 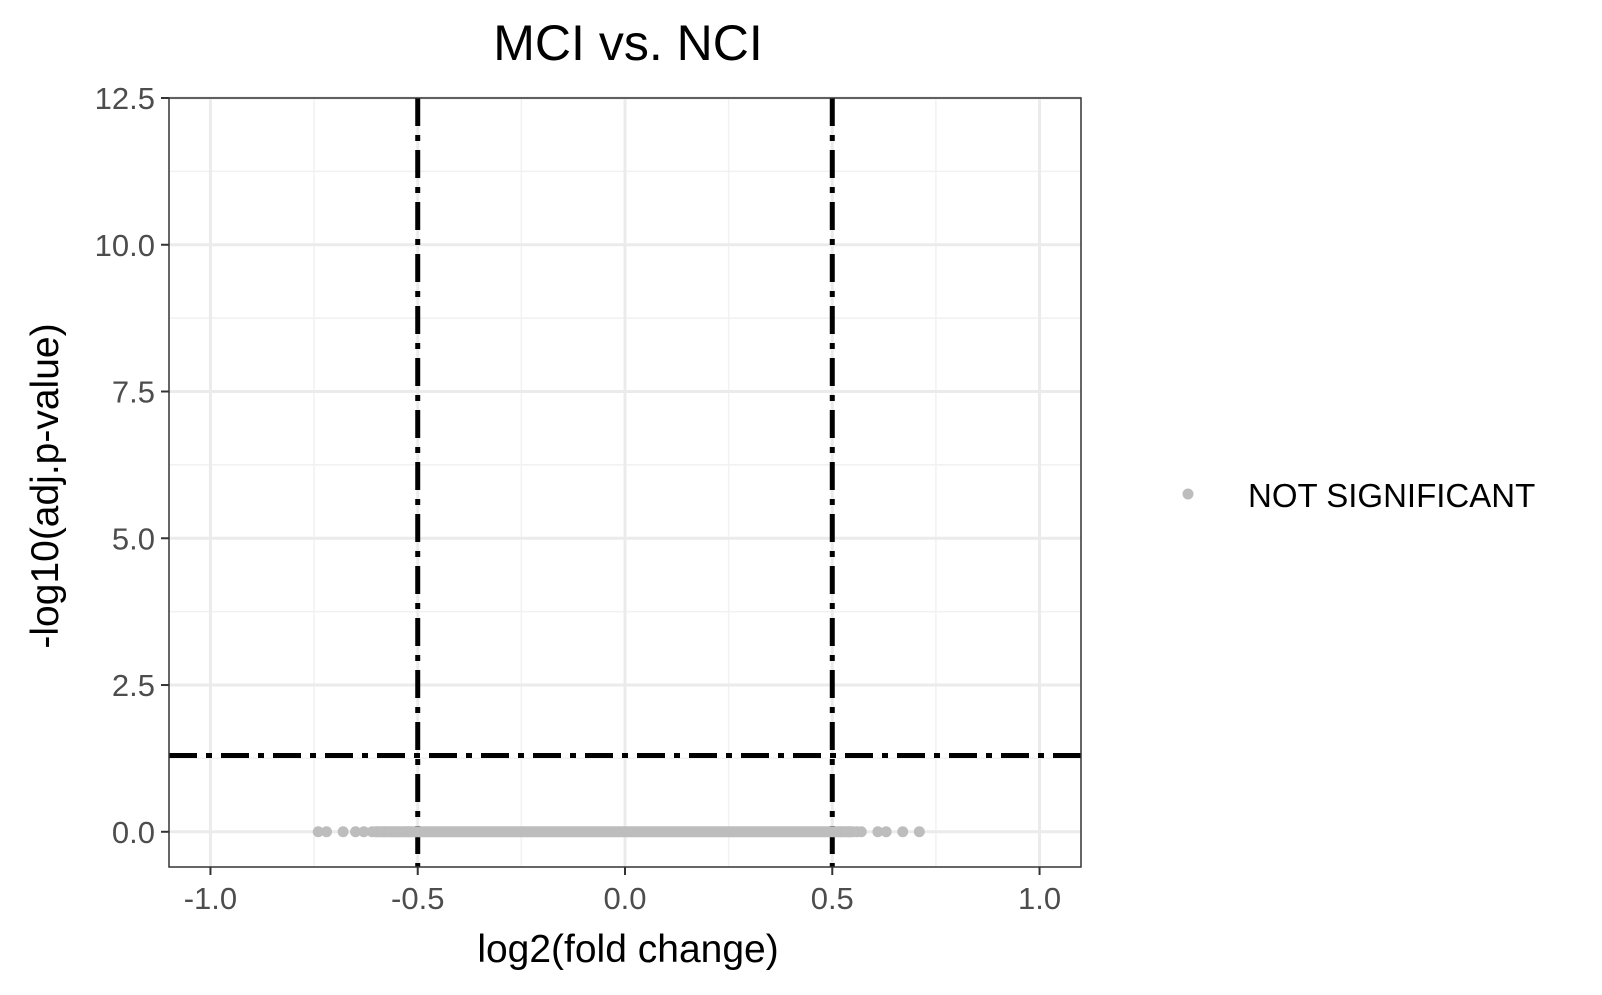 What do you see at coordinates (1188, 494) in the screenshot?
I see `legend-swatch-not-significant` at bounding box center [1188, 494].